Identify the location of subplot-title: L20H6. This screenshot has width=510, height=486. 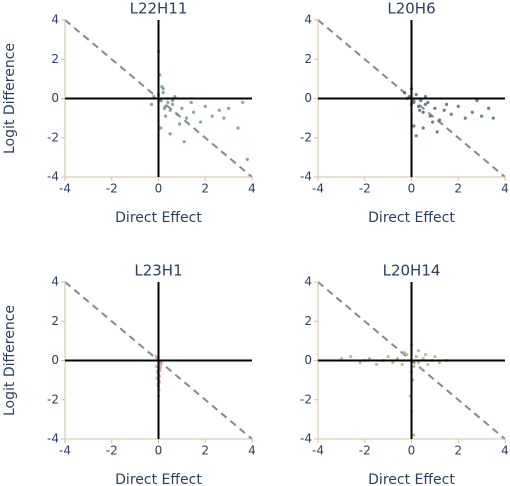
(411, 9).